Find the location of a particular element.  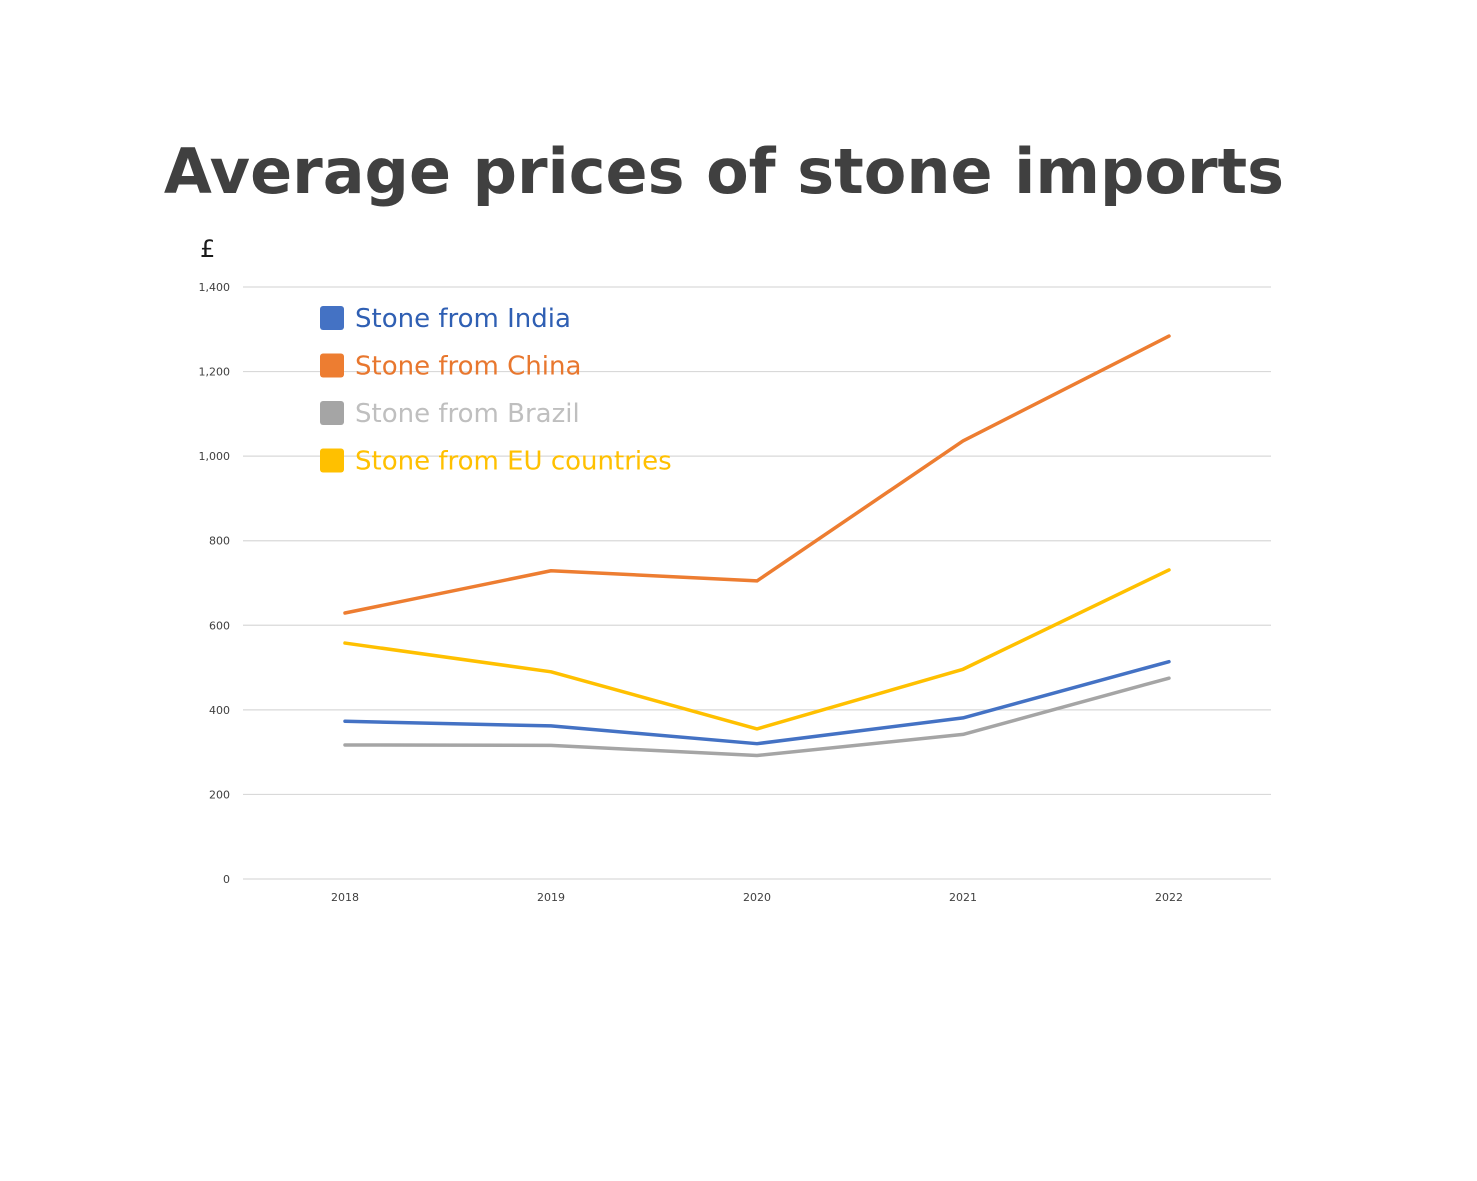

y-tick-label: 1,200 is located at coordinates (215, 372).